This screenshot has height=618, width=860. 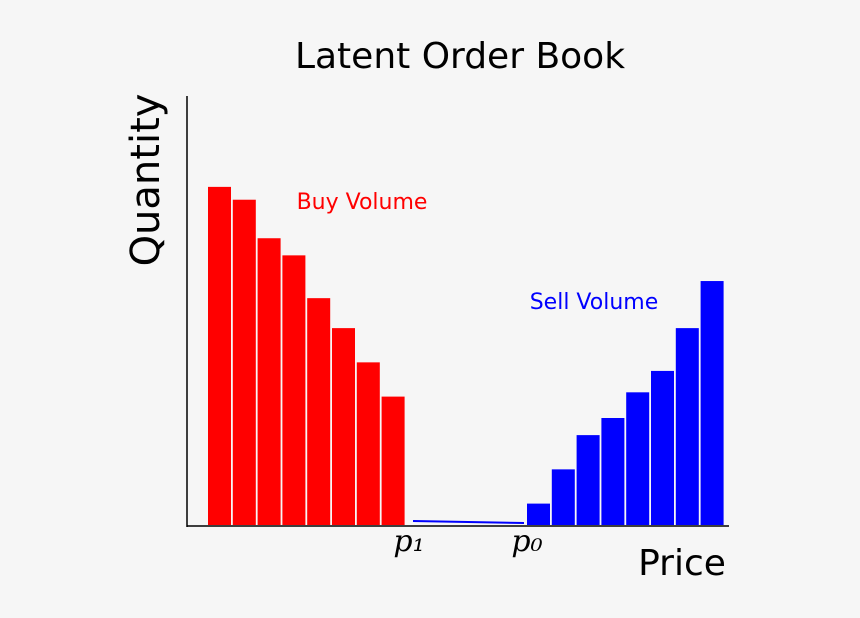 What do you see at coordinates (594, 302) in the screenshot?
I see `series-label: Sell Volume` at bounding box center [594, 302].